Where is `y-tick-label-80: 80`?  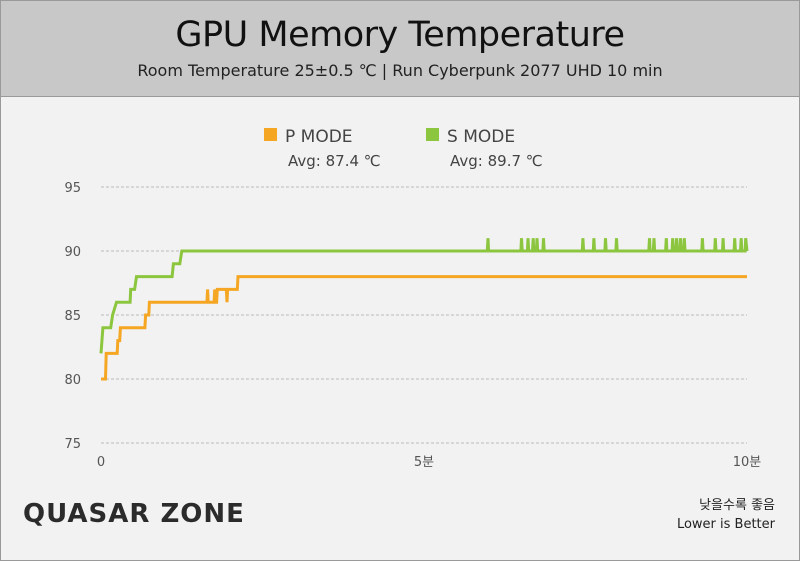
y-tick-label-80: 80 is located at coordinates (72, 380).